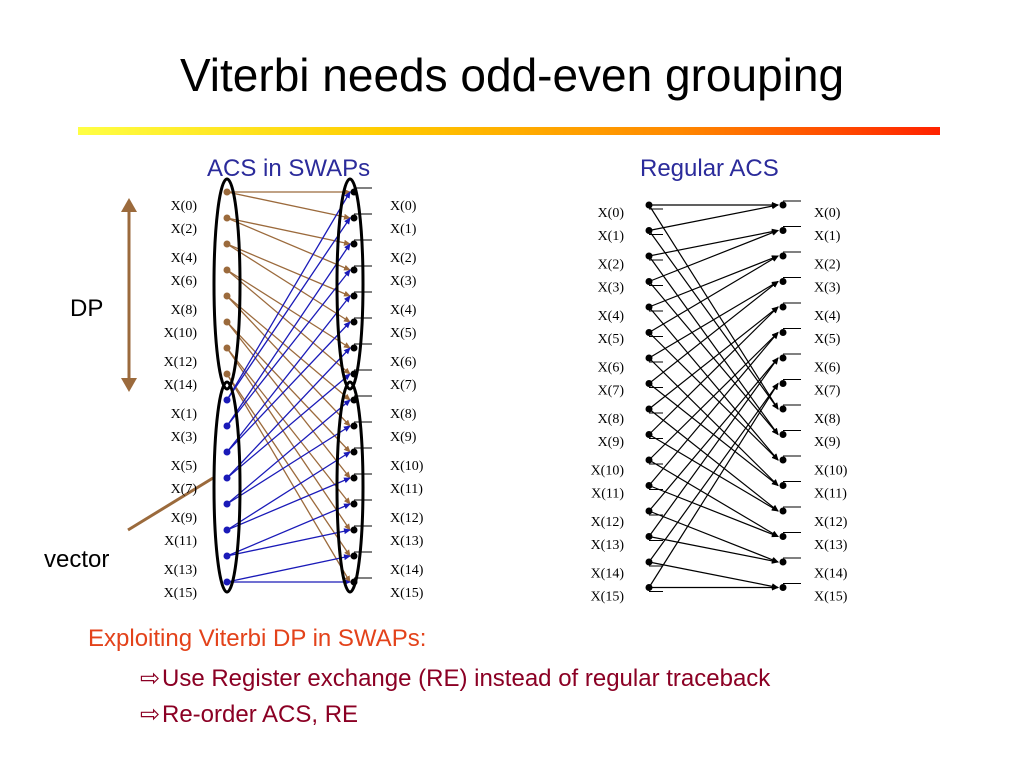  What do you see at coordinates (257, 638) in the screenshot?
I see `bullet-heading: Exploiting Viterbi DP in SWAPs:` at bounding box center [257, 638].